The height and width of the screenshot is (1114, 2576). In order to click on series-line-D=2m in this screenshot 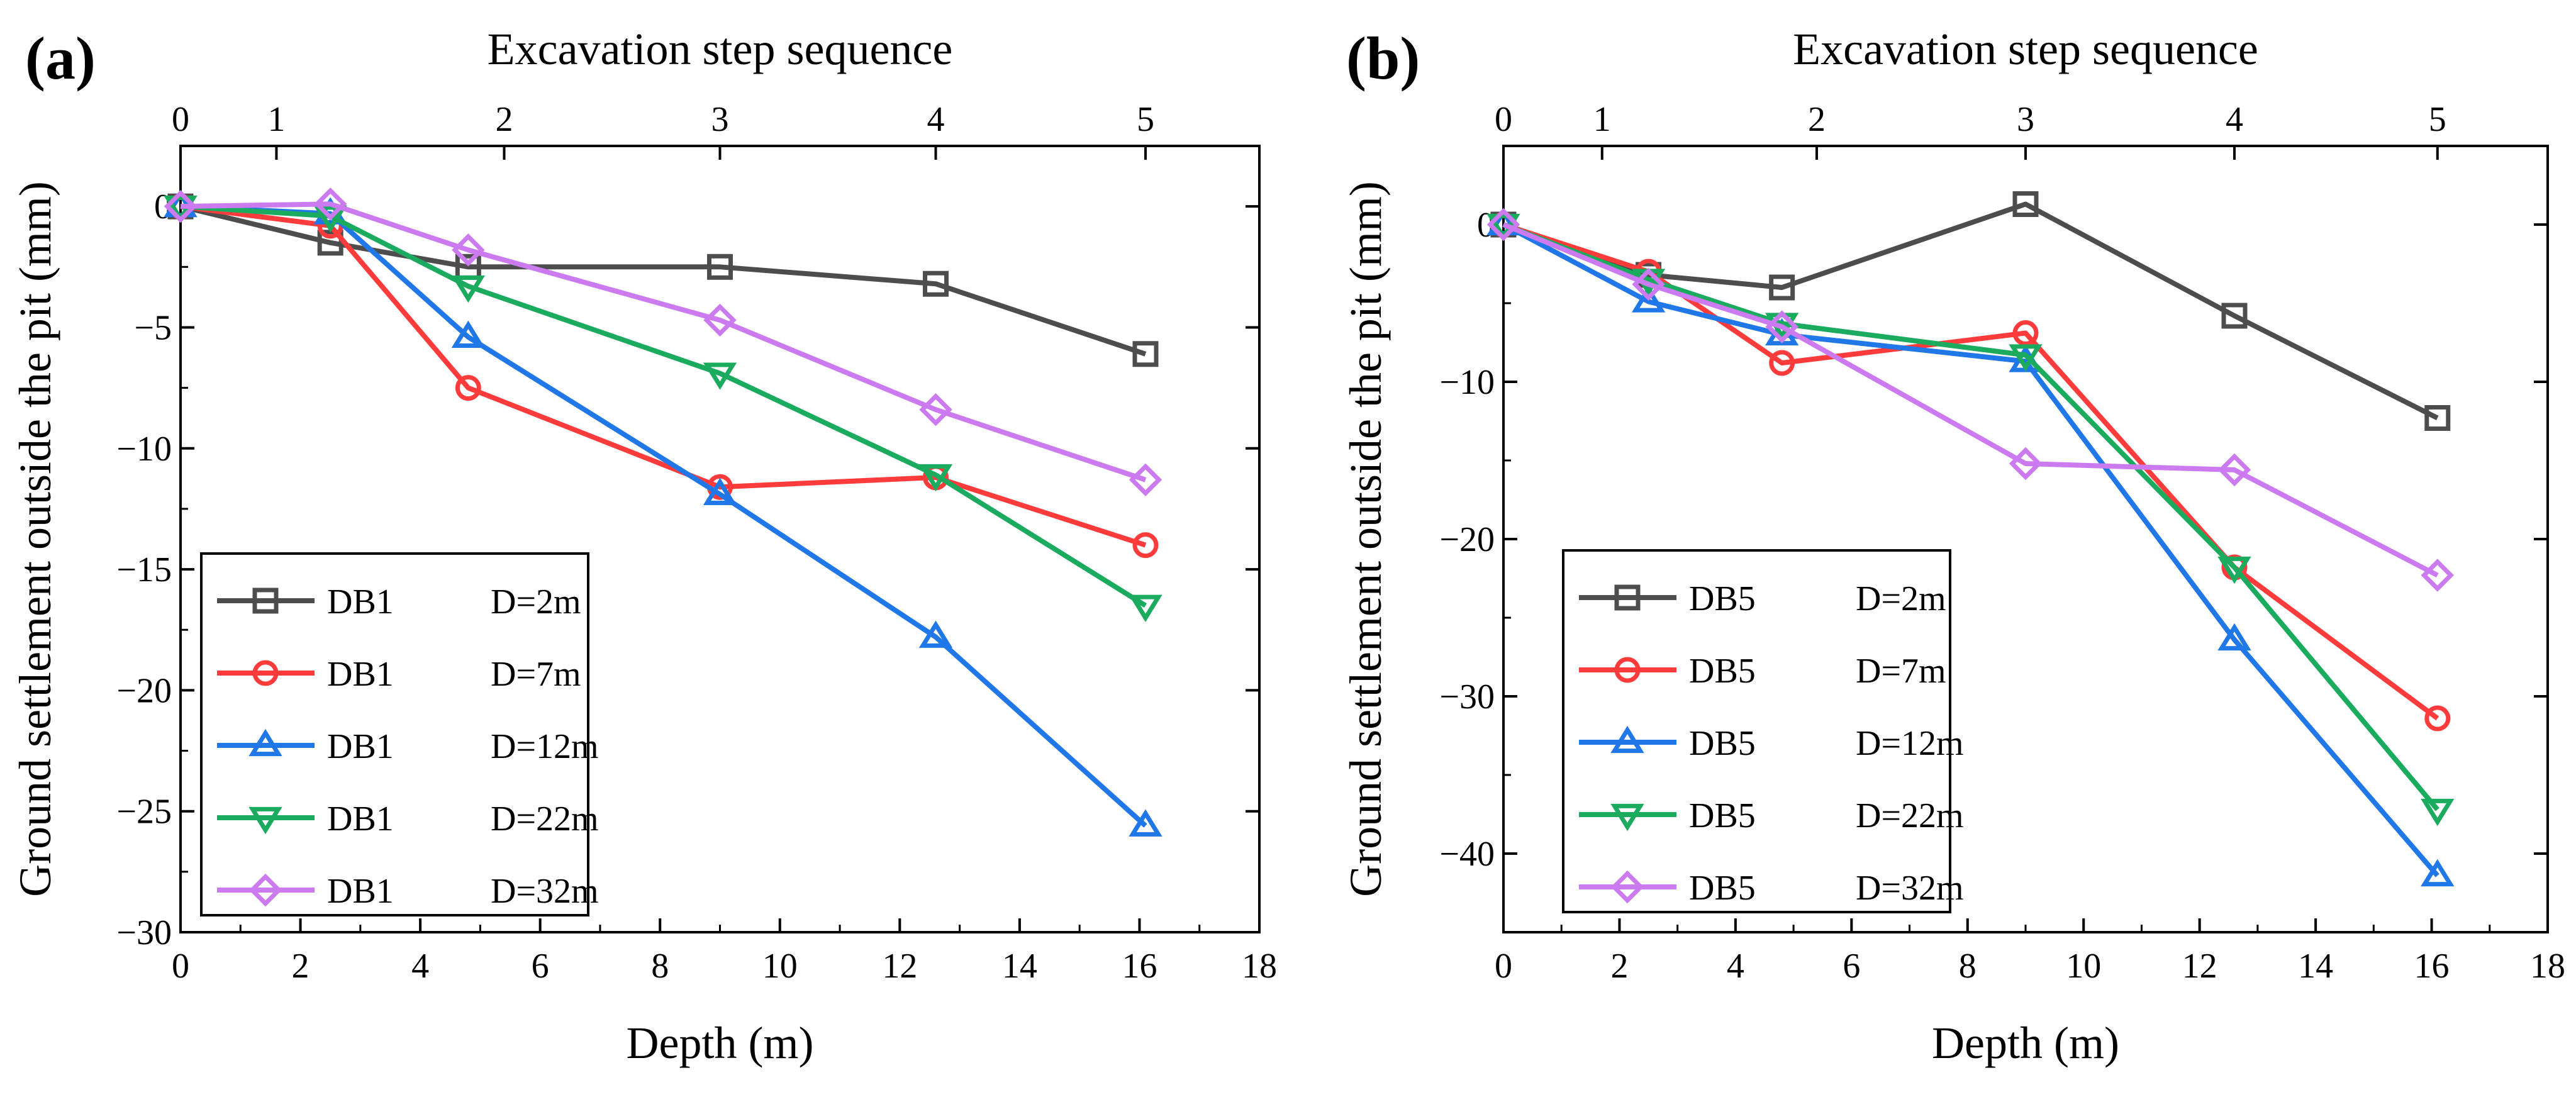, I will do `click(663, 281)`.